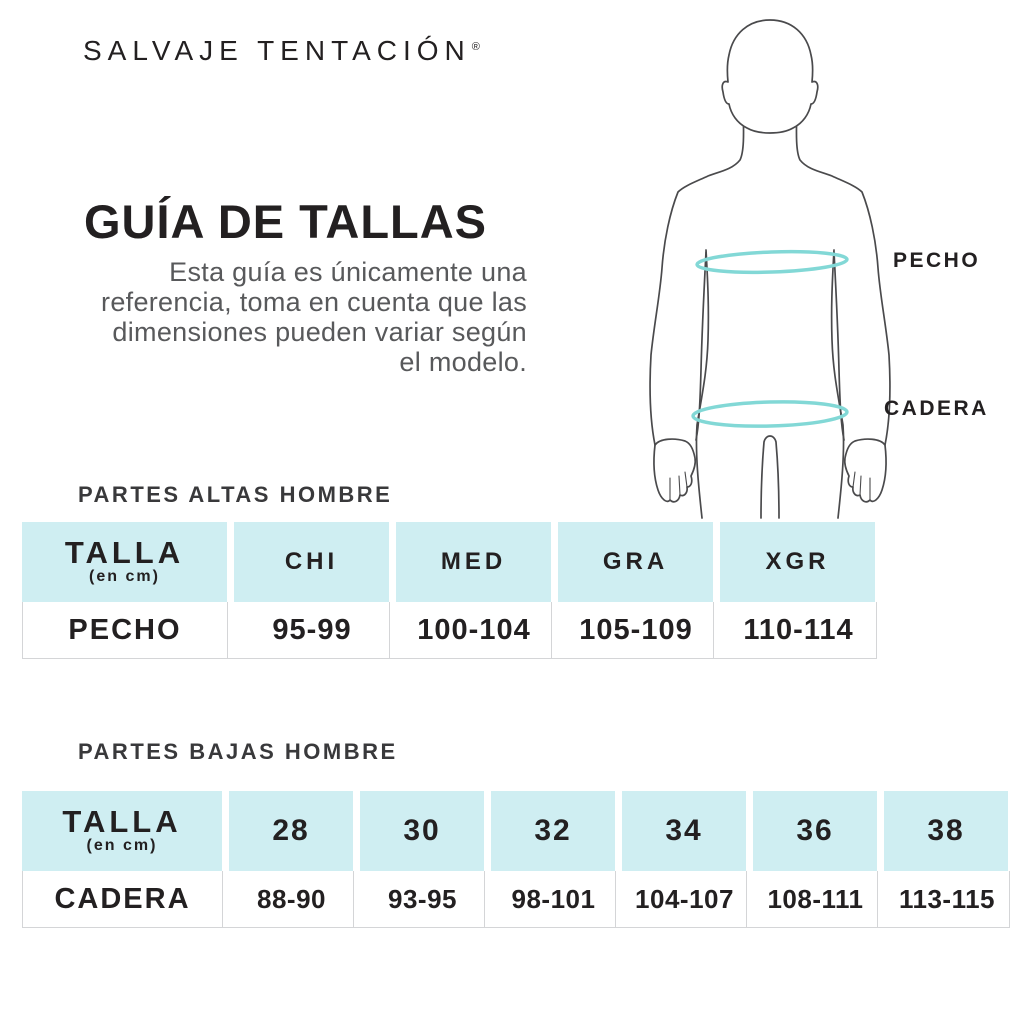 The width and height of the screenshot is (1024, 1024). I want to click on bottoms-cell-value: 88-90, so click(292, 899).